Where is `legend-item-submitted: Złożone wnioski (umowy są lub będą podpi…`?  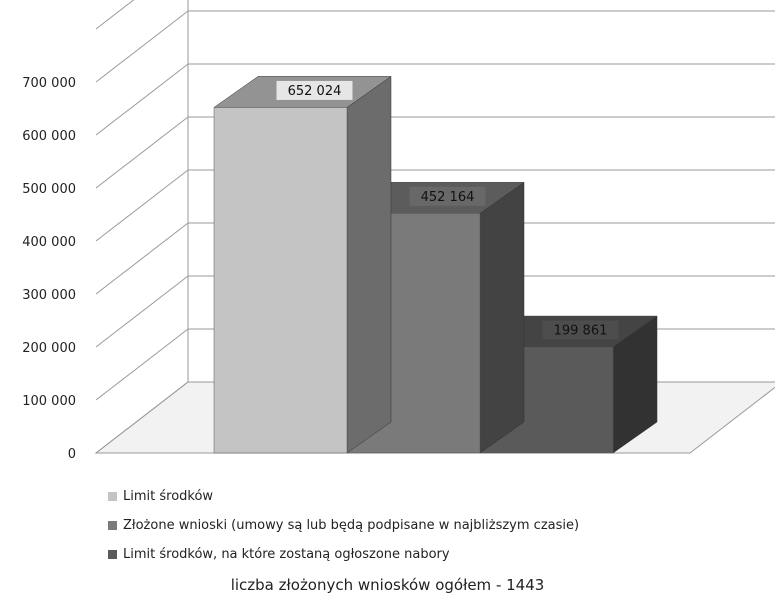
legend-item-submitted: Złożone wnioski (umowy są lub będą podpi… is located at coordinates (343, 525).